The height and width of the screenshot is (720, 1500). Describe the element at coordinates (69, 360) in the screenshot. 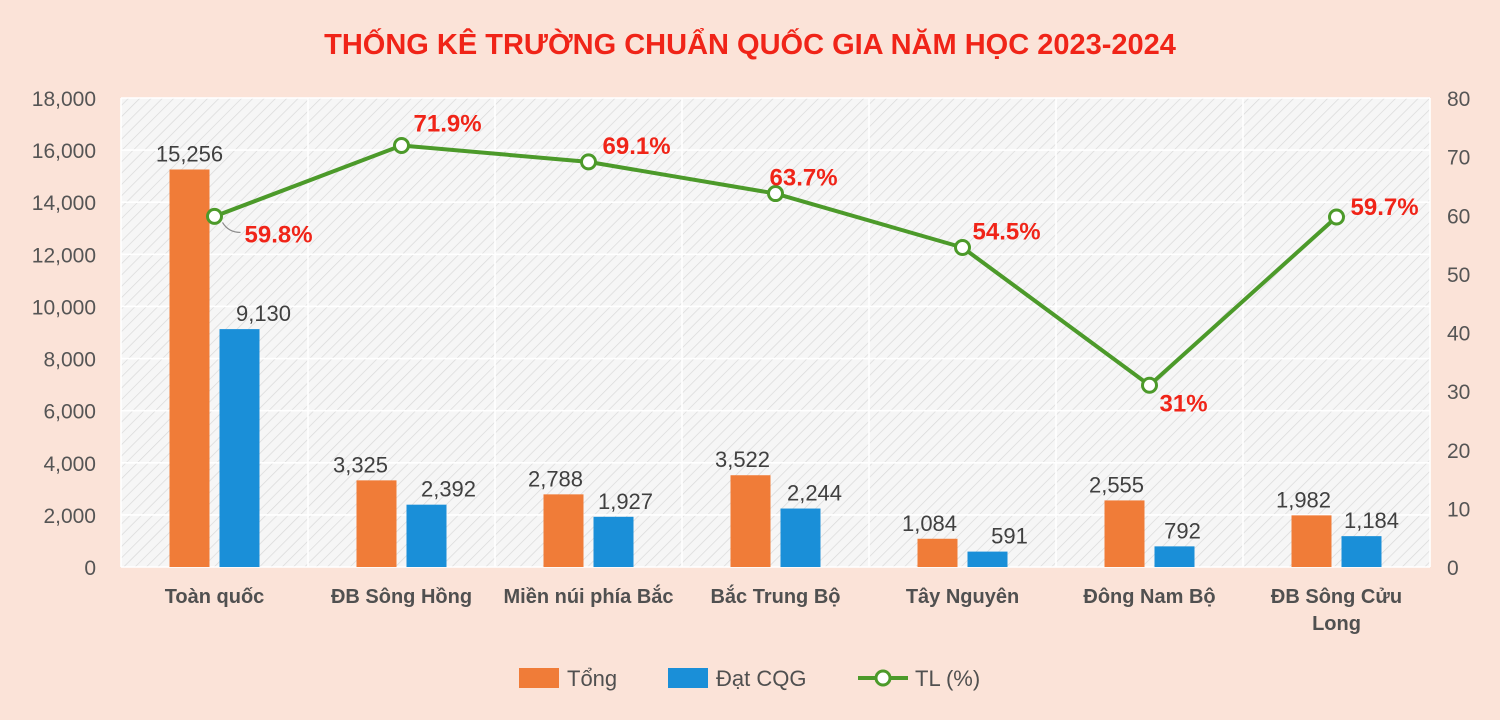

I see `y-left-tick-label: 8,000` at that location.